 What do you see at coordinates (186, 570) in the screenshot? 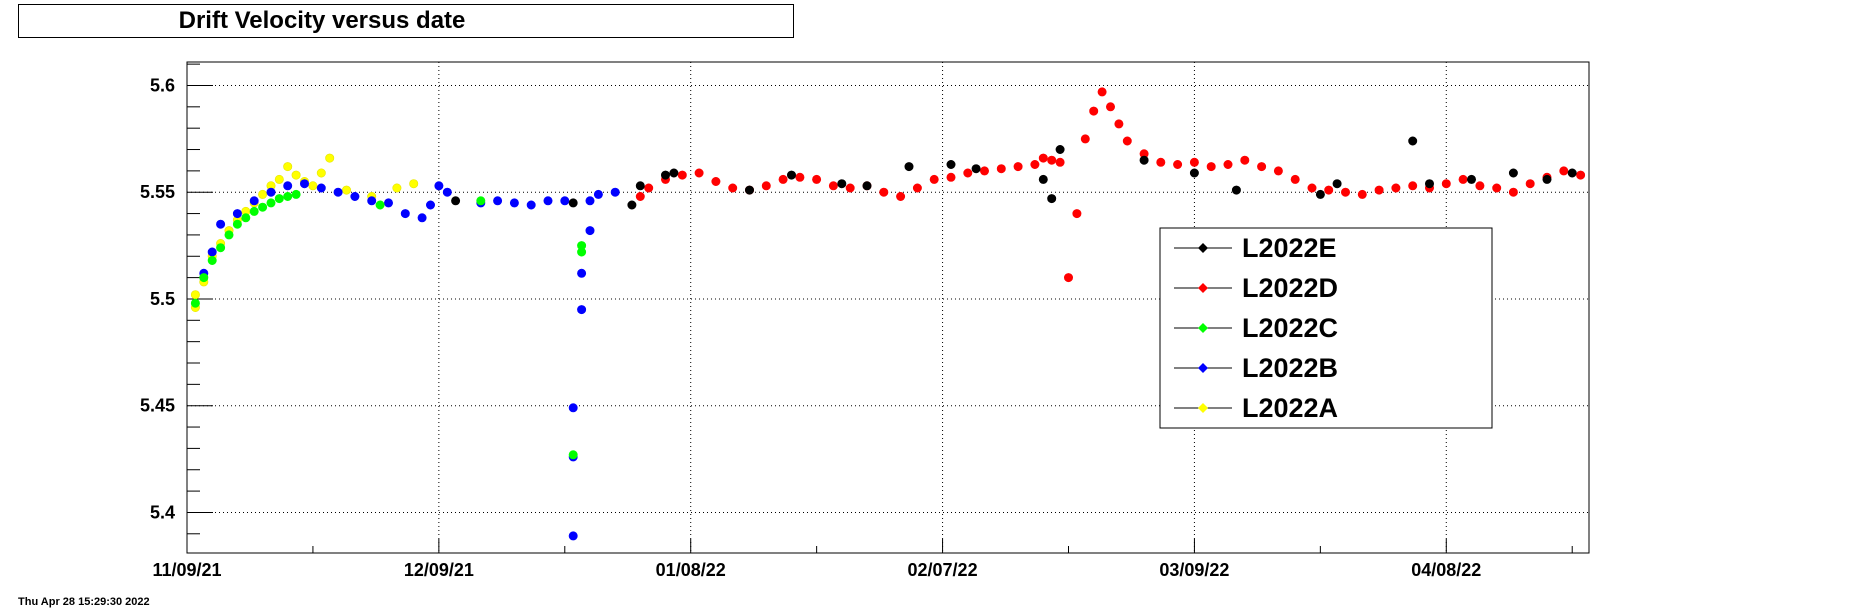
I see `x-tick-label: 11/09/21` at bounding box center [186, 570].